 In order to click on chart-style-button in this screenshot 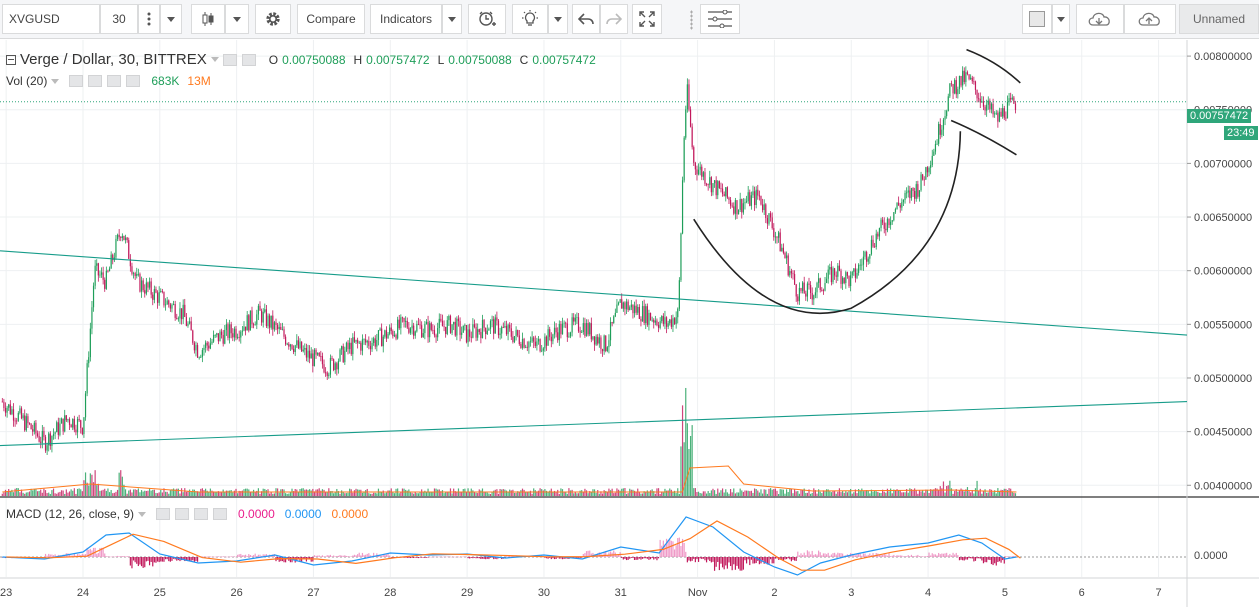, I will do `click(208, 19)`.